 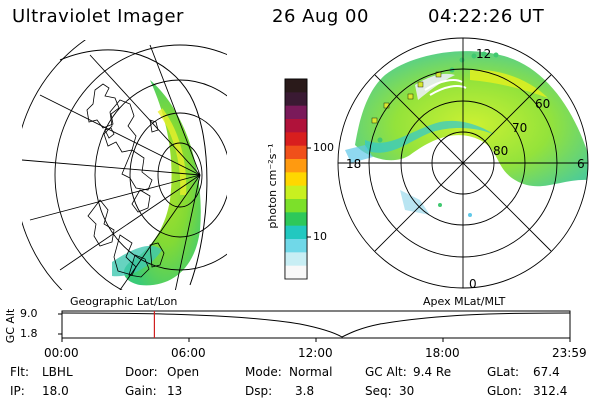 What do you see at coordinates (471, 119) in the screenshot?
I see `aurora-oval-emission` at bounding box center [471, 119].